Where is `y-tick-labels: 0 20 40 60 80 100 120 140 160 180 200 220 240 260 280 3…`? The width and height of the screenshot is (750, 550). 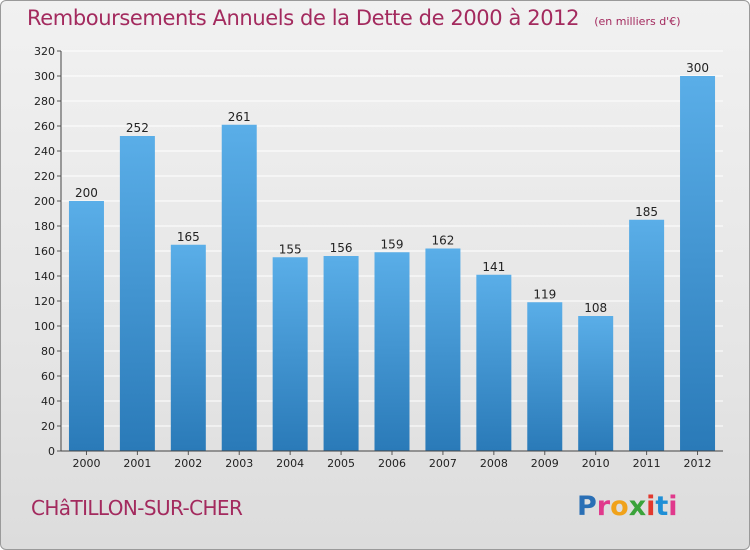
y-tick-labels: 0 20 40 60 80 100 120 140 160 180 200 220 240 260 280 3… is located at coordinates (47, 251).